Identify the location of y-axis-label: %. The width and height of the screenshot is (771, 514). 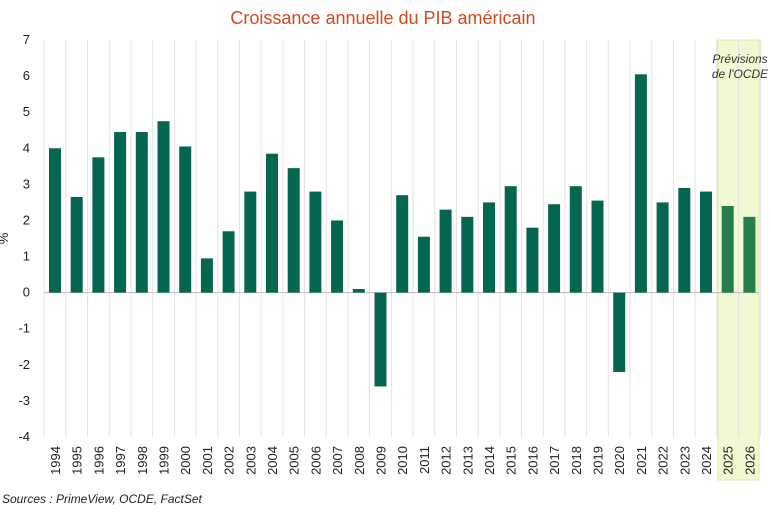
(5, 238).